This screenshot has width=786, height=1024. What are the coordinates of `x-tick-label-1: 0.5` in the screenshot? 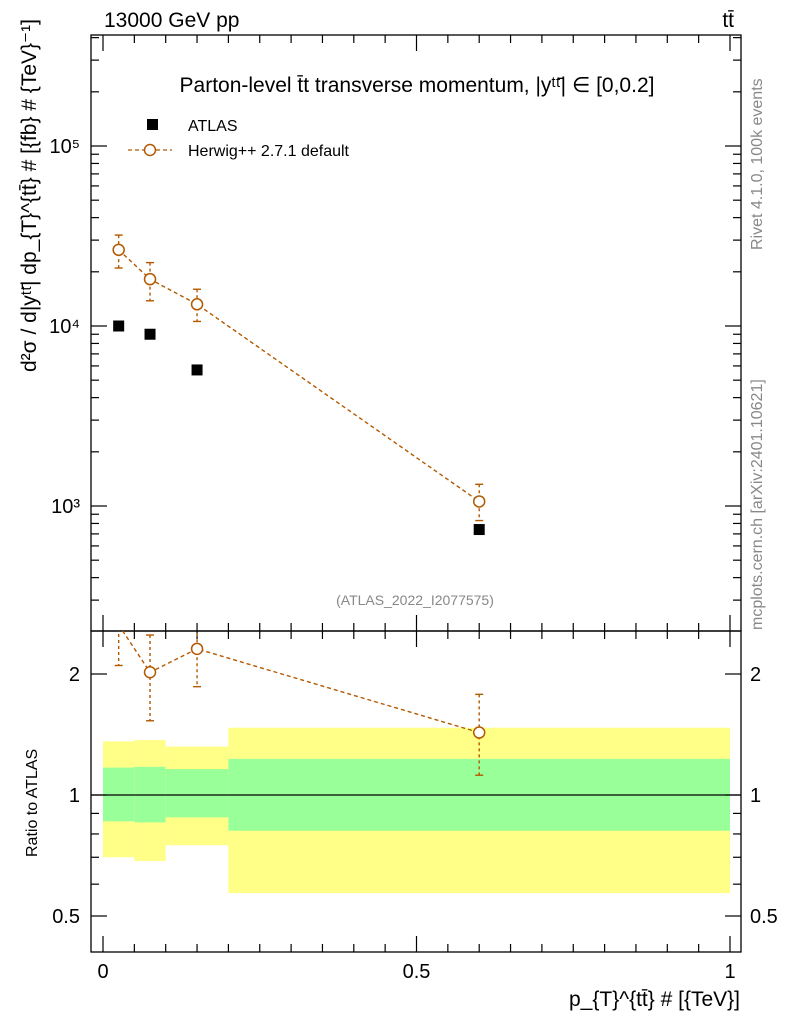 It's located at (417, 972).